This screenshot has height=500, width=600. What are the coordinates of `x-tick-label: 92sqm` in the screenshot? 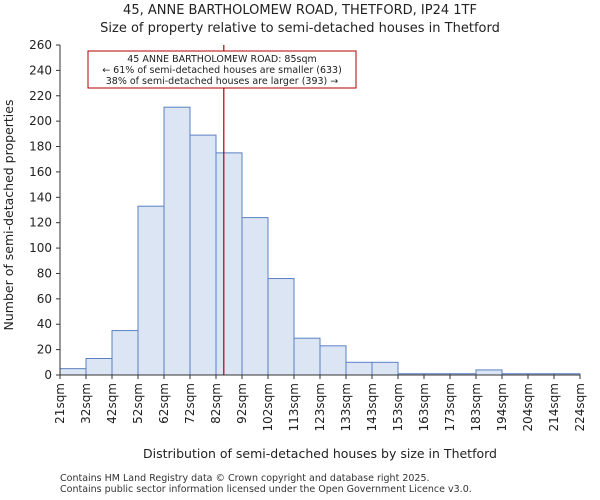 It's located at (242, 403).